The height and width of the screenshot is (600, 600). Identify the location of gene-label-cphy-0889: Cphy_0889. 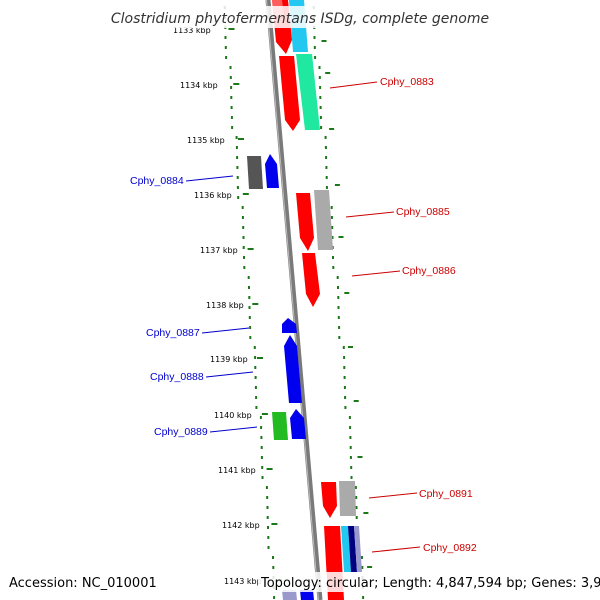
(181, 432).